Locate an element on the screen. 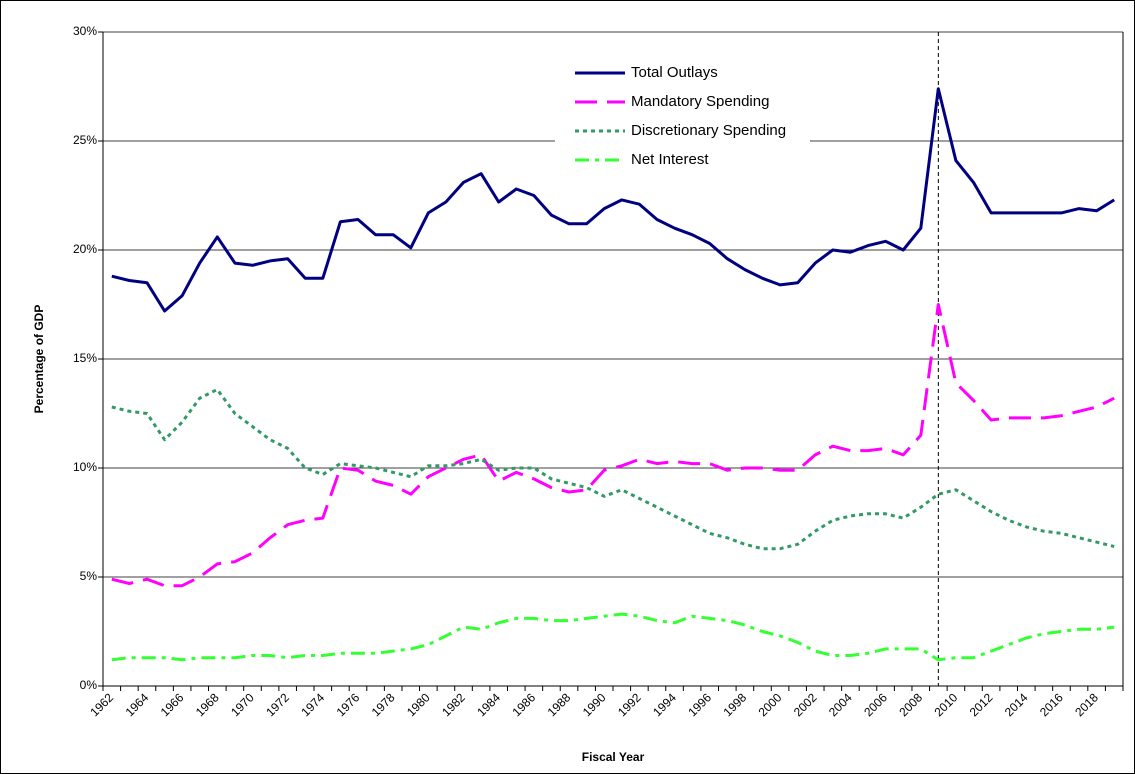  y-axis-label: Percentage of GDP is located at coordinates (39, 359).